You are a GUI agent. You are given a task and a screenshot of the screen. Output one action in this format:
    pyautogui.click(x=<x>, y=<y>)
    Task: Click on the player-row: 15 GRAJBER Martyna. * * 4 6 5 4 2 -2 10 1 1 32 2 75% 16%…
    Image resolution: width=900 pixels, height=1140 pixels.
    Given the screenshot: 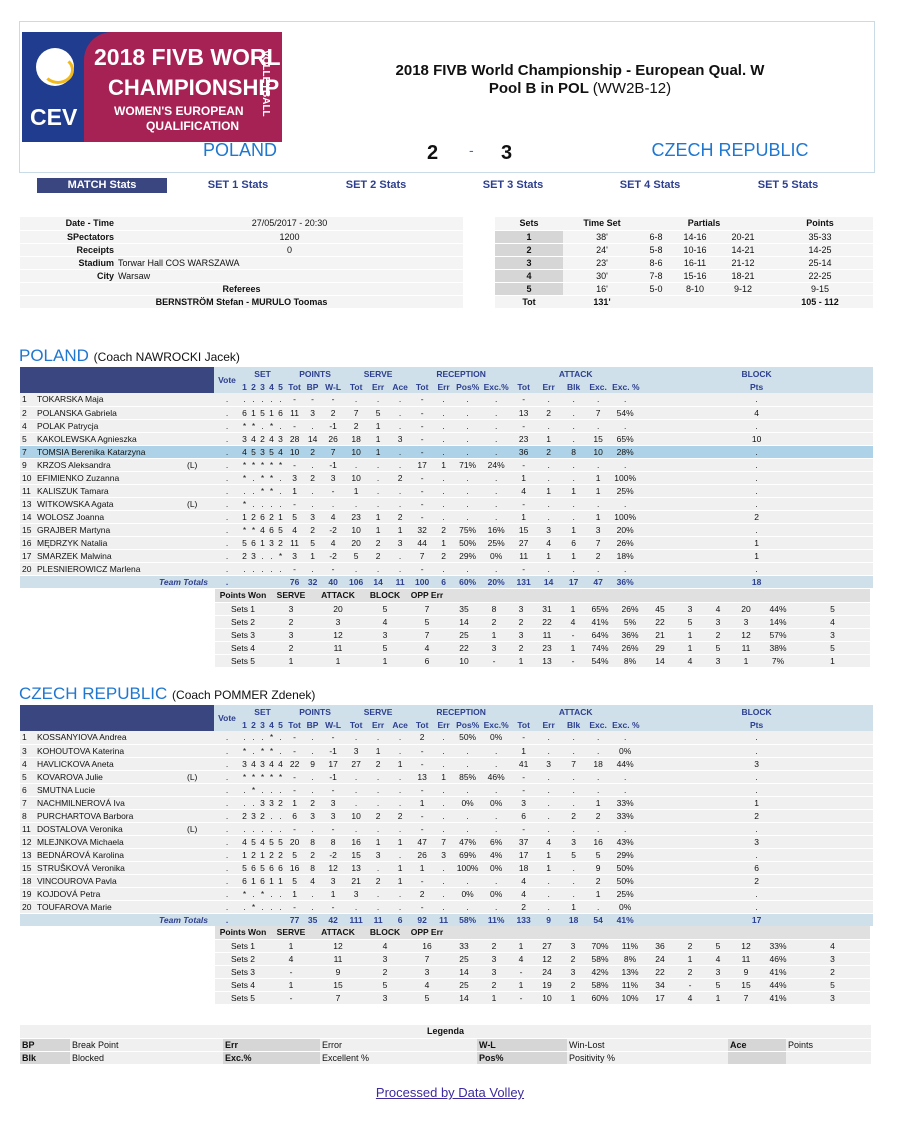 What is the action you would take?
    pyautogui.click(x=446, y=530)
    